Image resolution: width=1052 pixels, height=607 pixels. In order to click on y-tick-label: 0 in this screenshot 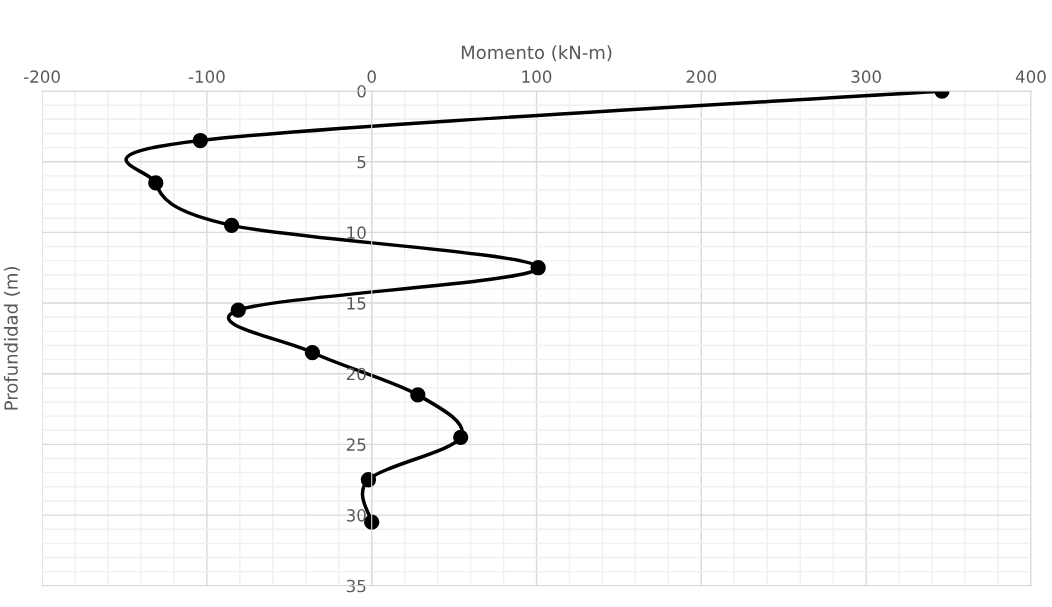, I will do `click(361, 91)`.